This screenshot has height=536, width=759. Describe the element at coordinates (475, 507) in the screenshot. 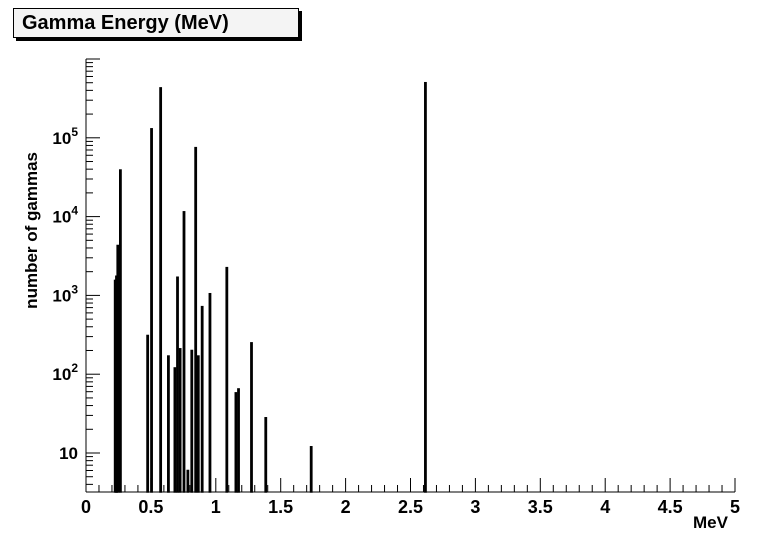

I see `x-tick-label: 3` at that location.